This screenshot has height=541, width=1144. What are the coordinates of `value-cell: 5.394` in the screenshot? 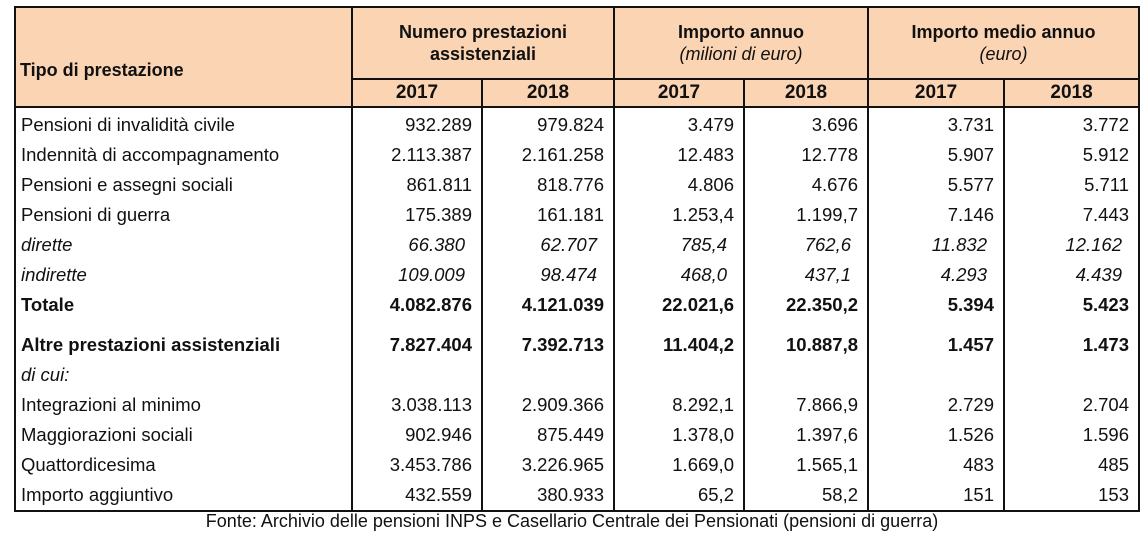 It's located at (936, 305).